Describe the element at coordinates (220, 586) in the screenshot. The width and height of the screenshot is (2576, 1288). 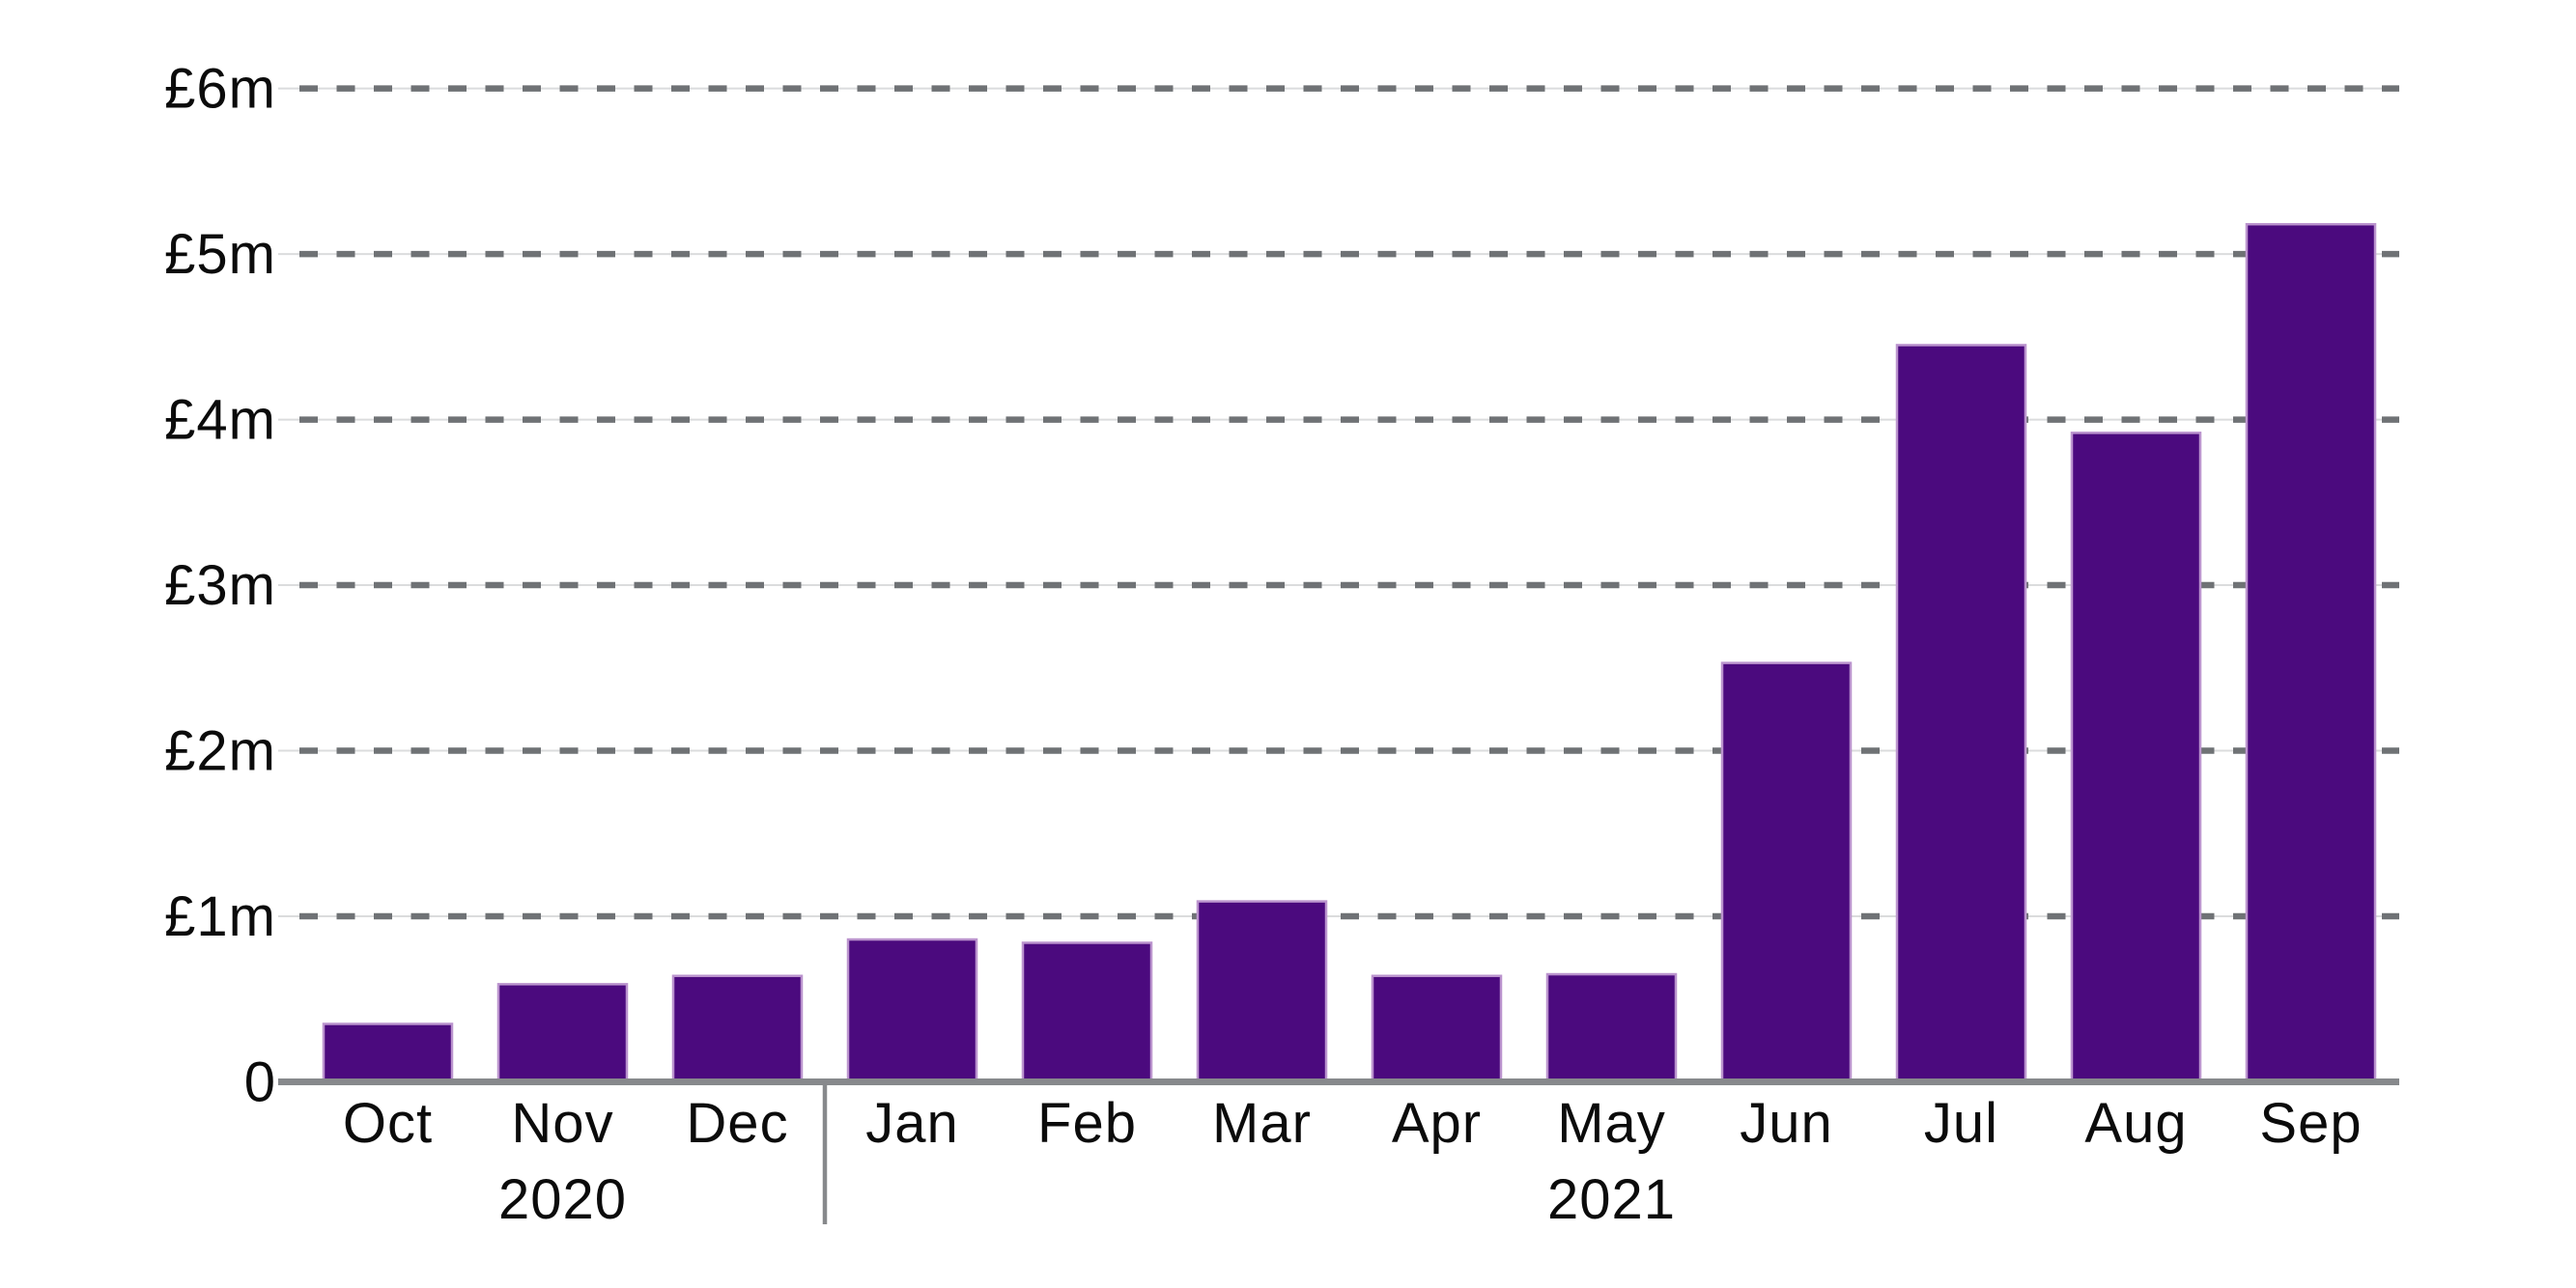
I see `y-tick-label-3m: £3m` at that location.